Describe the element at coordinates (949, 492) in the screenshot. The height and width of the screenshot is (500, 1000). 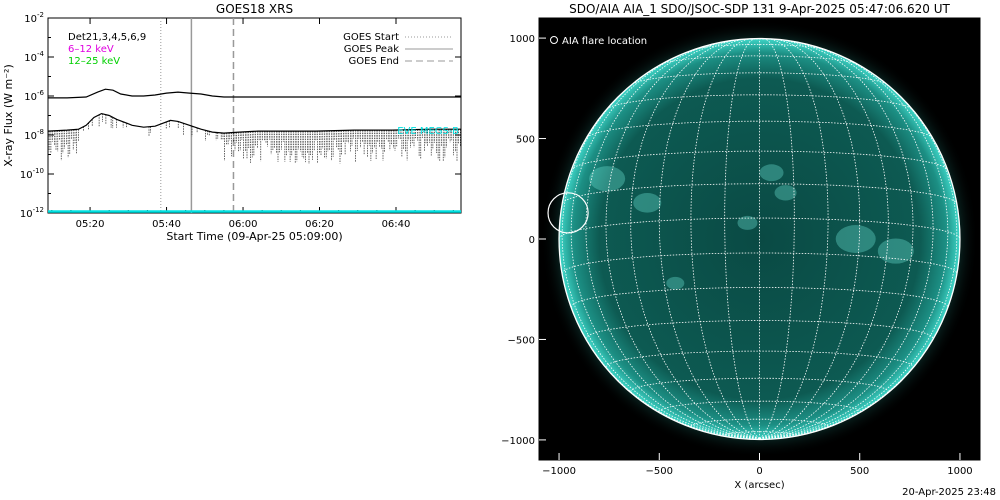
I see `footer-timestamp: 20-Apr-2025 23:48` at that location.